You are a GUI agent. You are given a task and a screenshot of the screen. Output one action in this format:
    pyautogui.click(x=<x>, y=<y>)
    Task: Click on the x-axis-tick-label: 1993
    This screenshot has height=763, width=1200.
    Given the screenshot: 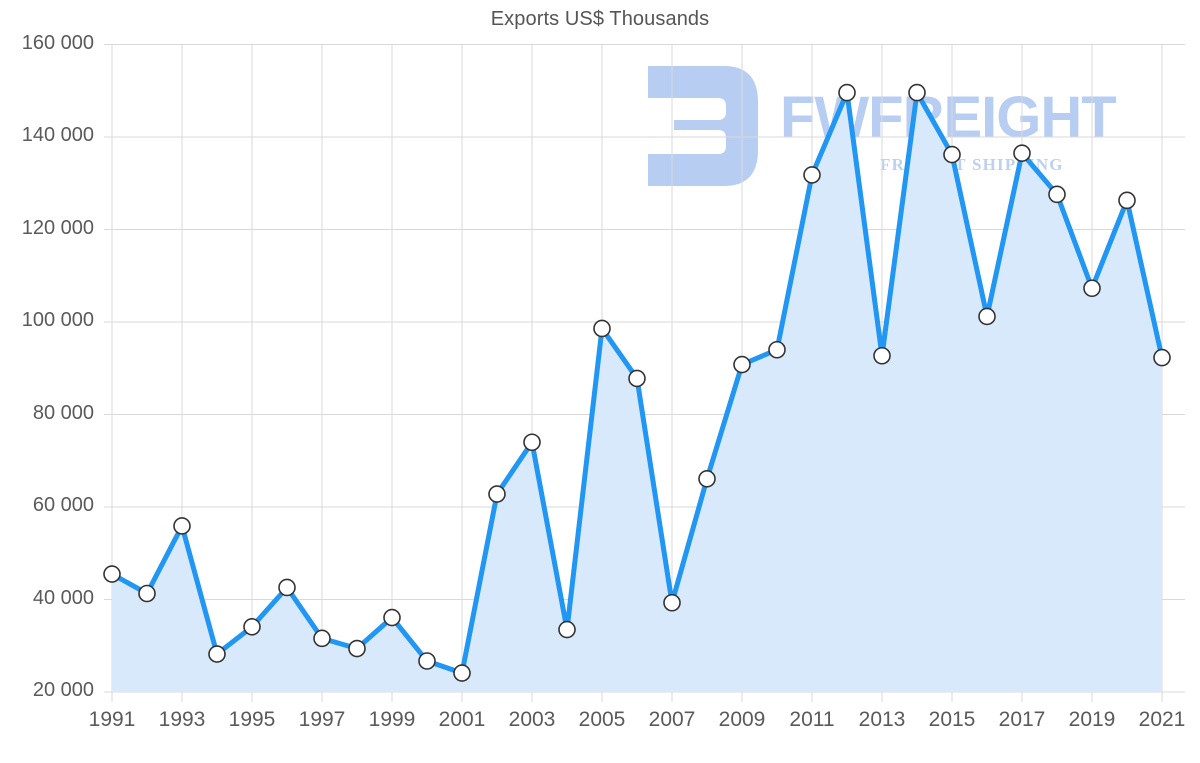 What is the action you would take?
    pyautogui.click(x=182, y=719)
    